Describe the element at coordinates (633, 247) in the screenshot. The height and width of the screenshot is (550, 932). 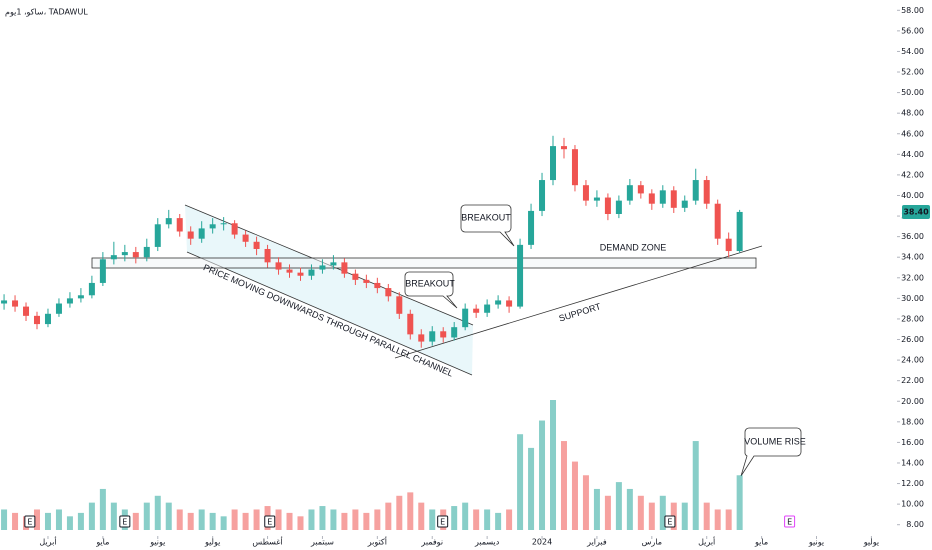
I see `annotation: DEMAND ZONE` at that location.